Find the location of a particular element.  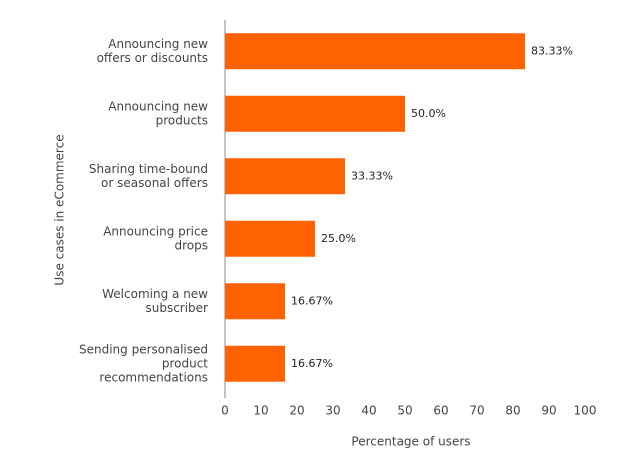

value-label: 33.33% is located at coordinates (372, 175).